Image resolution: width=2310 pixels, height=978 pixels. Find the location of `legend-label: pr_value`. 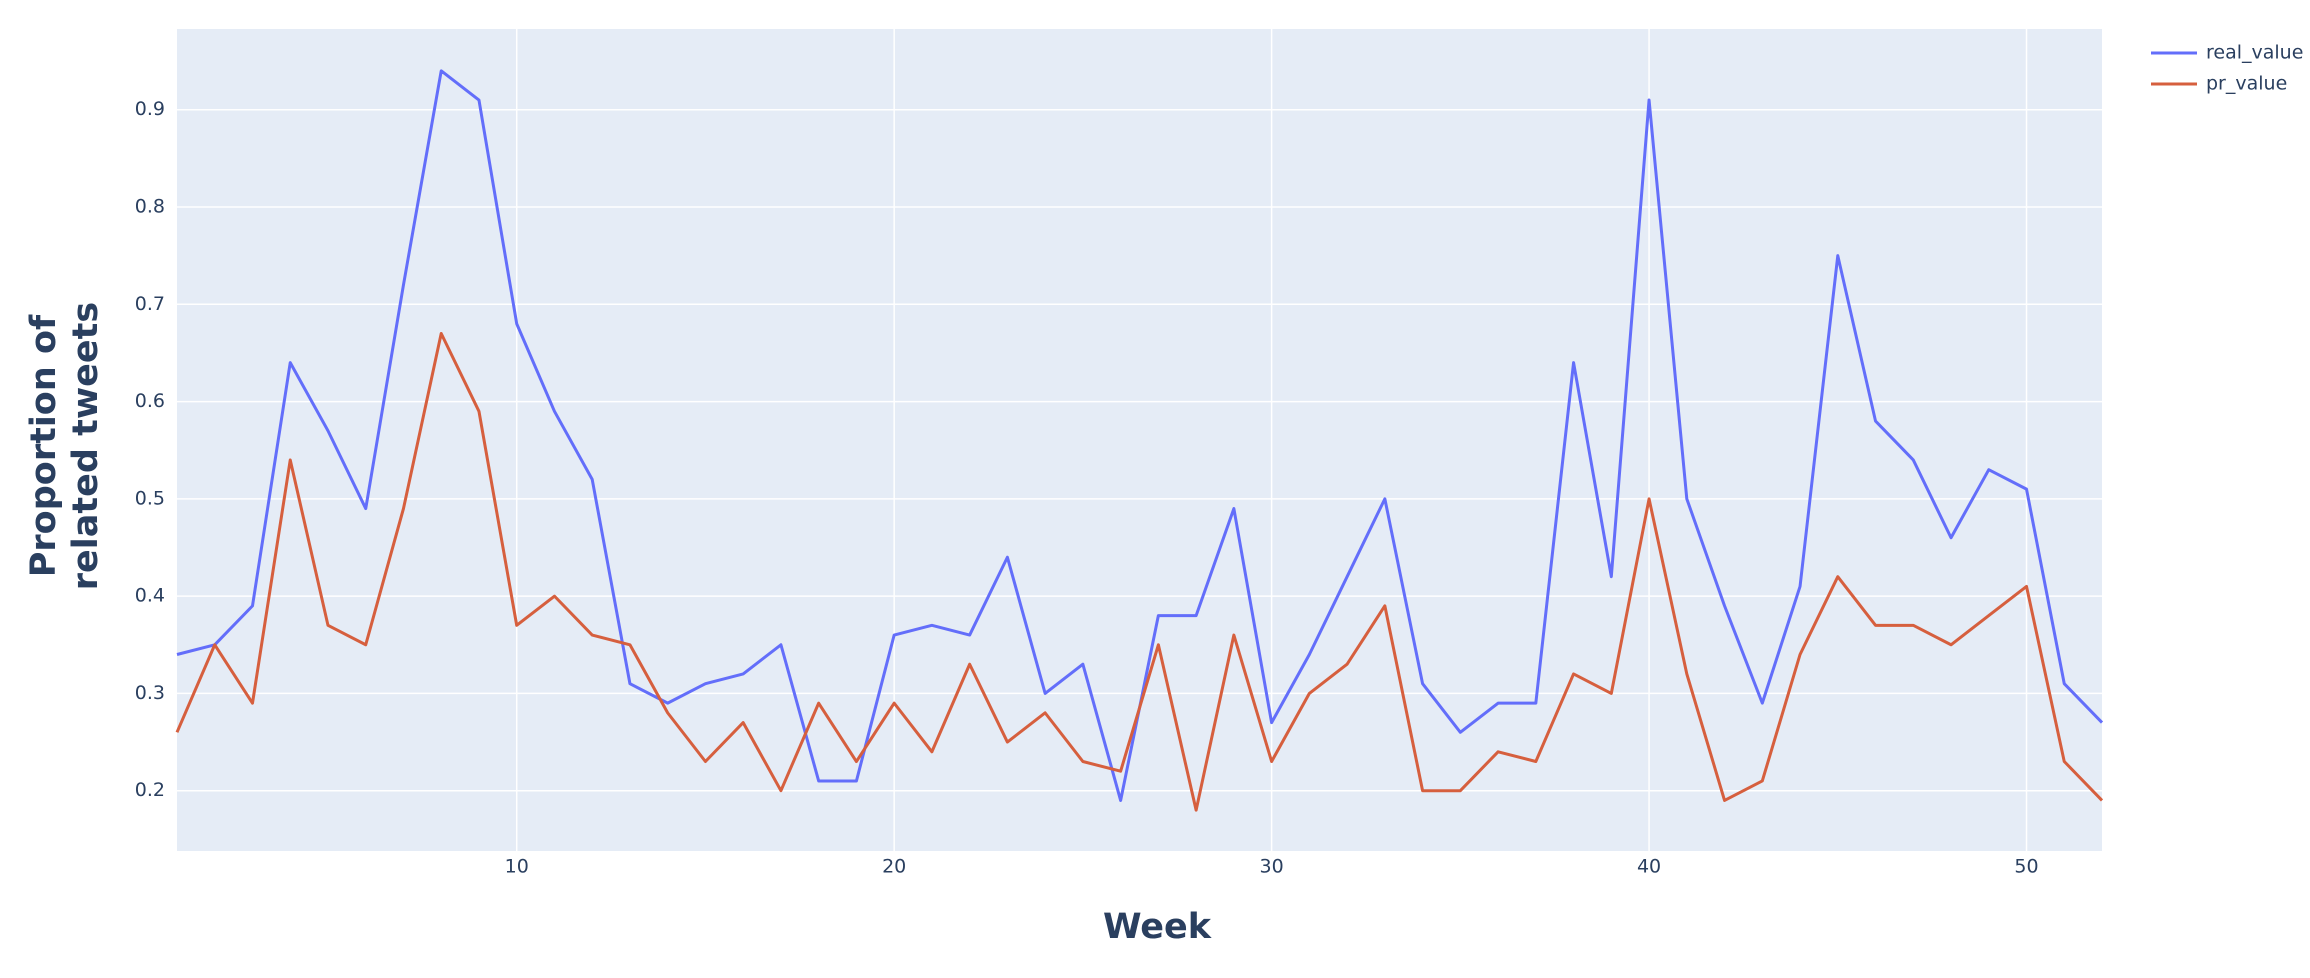

legend-label: pr_value is located at coordinates (2246, 84).